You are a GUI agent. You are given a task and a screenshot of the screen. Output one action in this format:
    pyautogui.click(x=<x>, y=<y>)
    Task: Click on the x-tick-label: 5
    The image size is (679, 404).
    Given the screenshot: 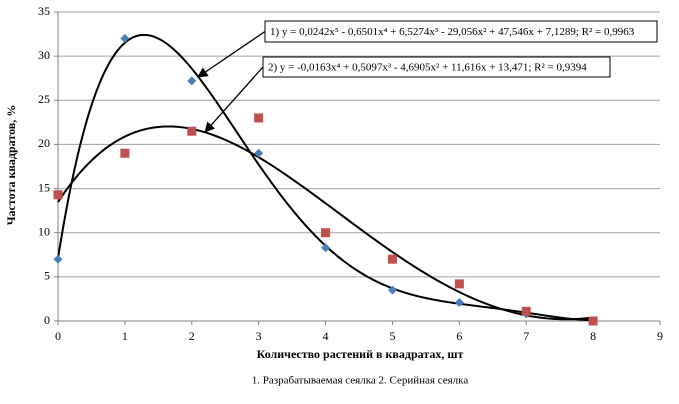 What is the action you would take?
    pyautogui.click(x=392, y=336)
    